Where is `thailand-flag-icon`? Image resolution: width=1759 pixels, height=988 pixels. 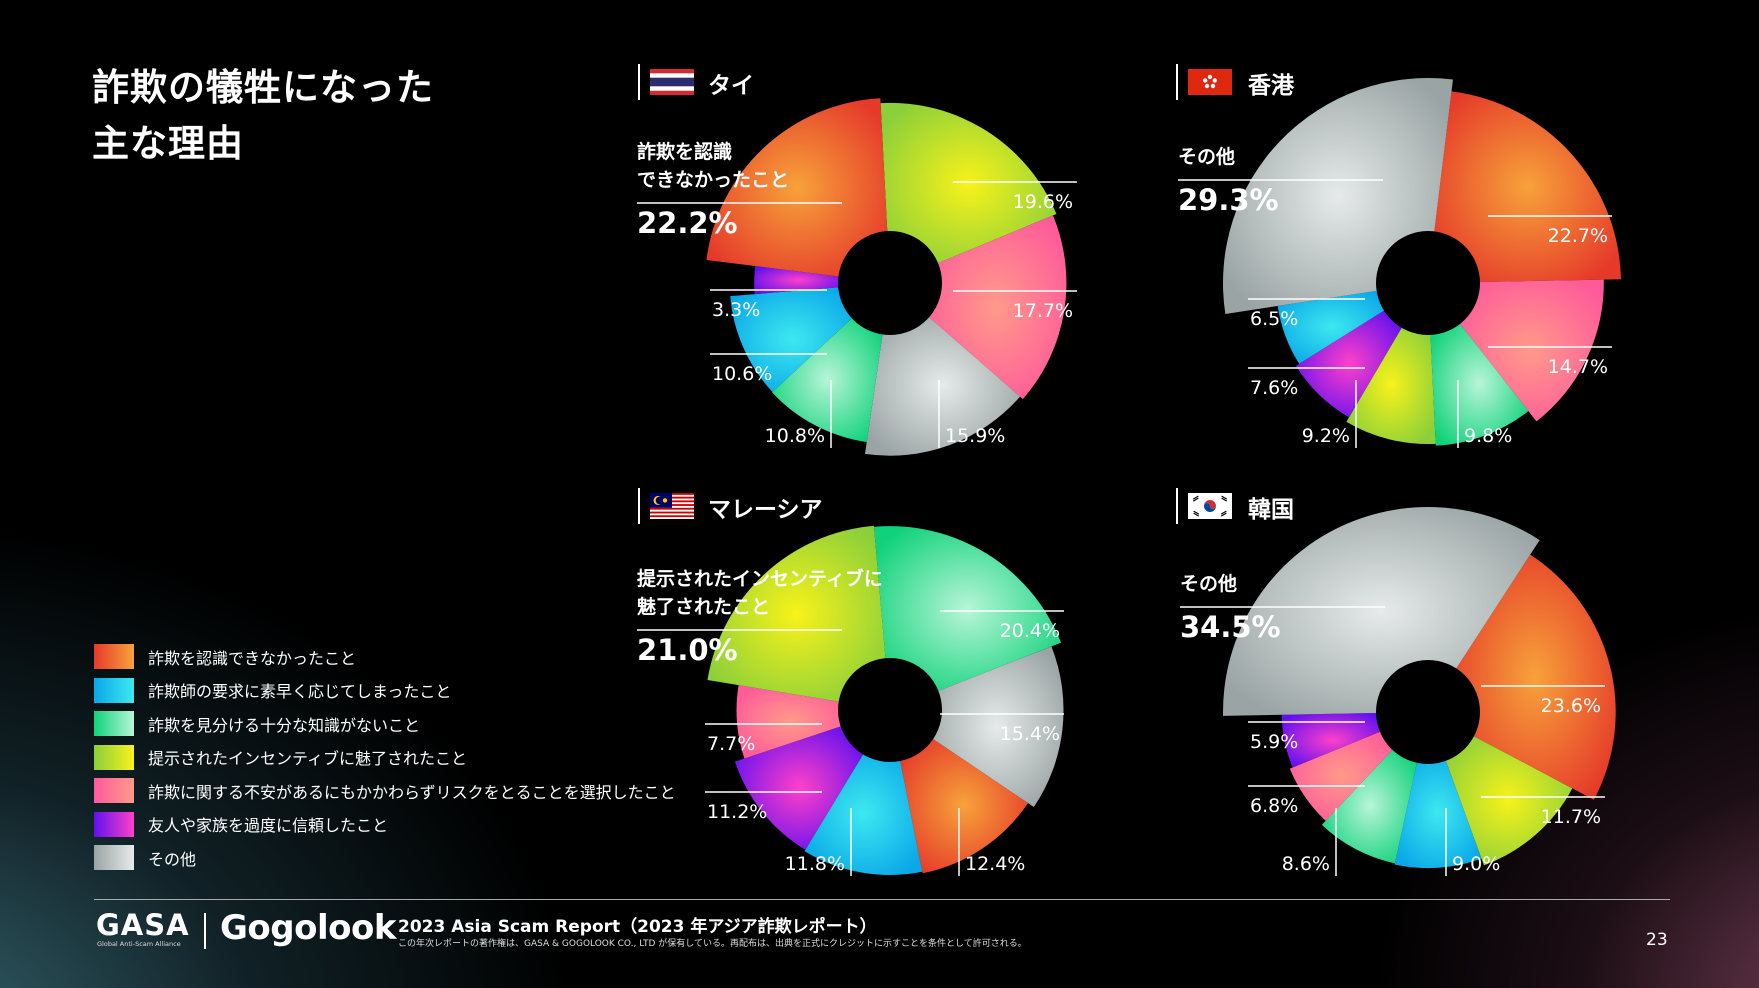 thailand-flag-icon is located at coordinates (672, 82).